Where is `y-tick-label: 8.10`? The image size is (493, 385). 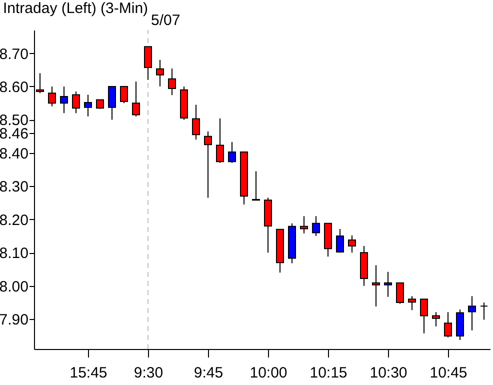
y-tick-label: 8.10 is located at coordinates (14, 253).